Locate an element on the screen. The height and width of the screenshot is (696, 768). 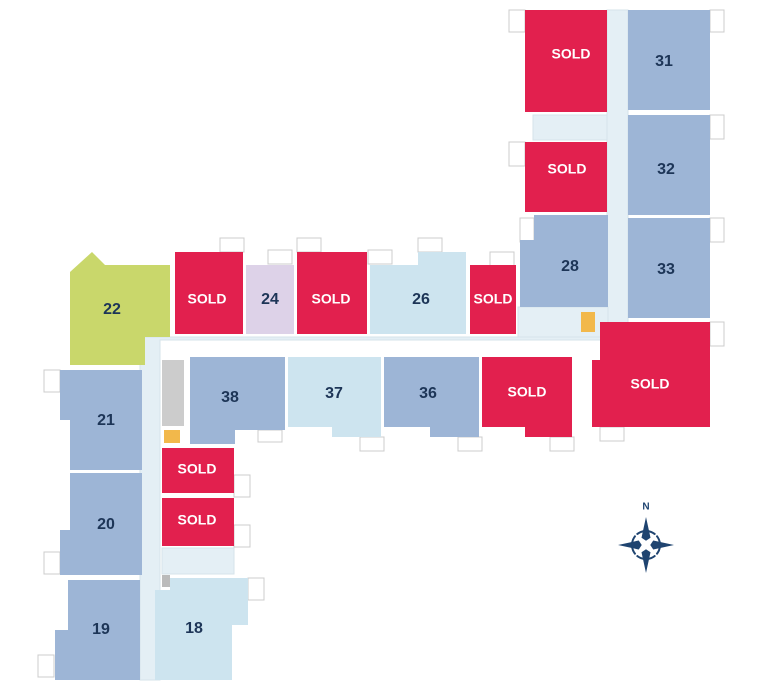
unit: 37 is located at coordinates (334, 397).